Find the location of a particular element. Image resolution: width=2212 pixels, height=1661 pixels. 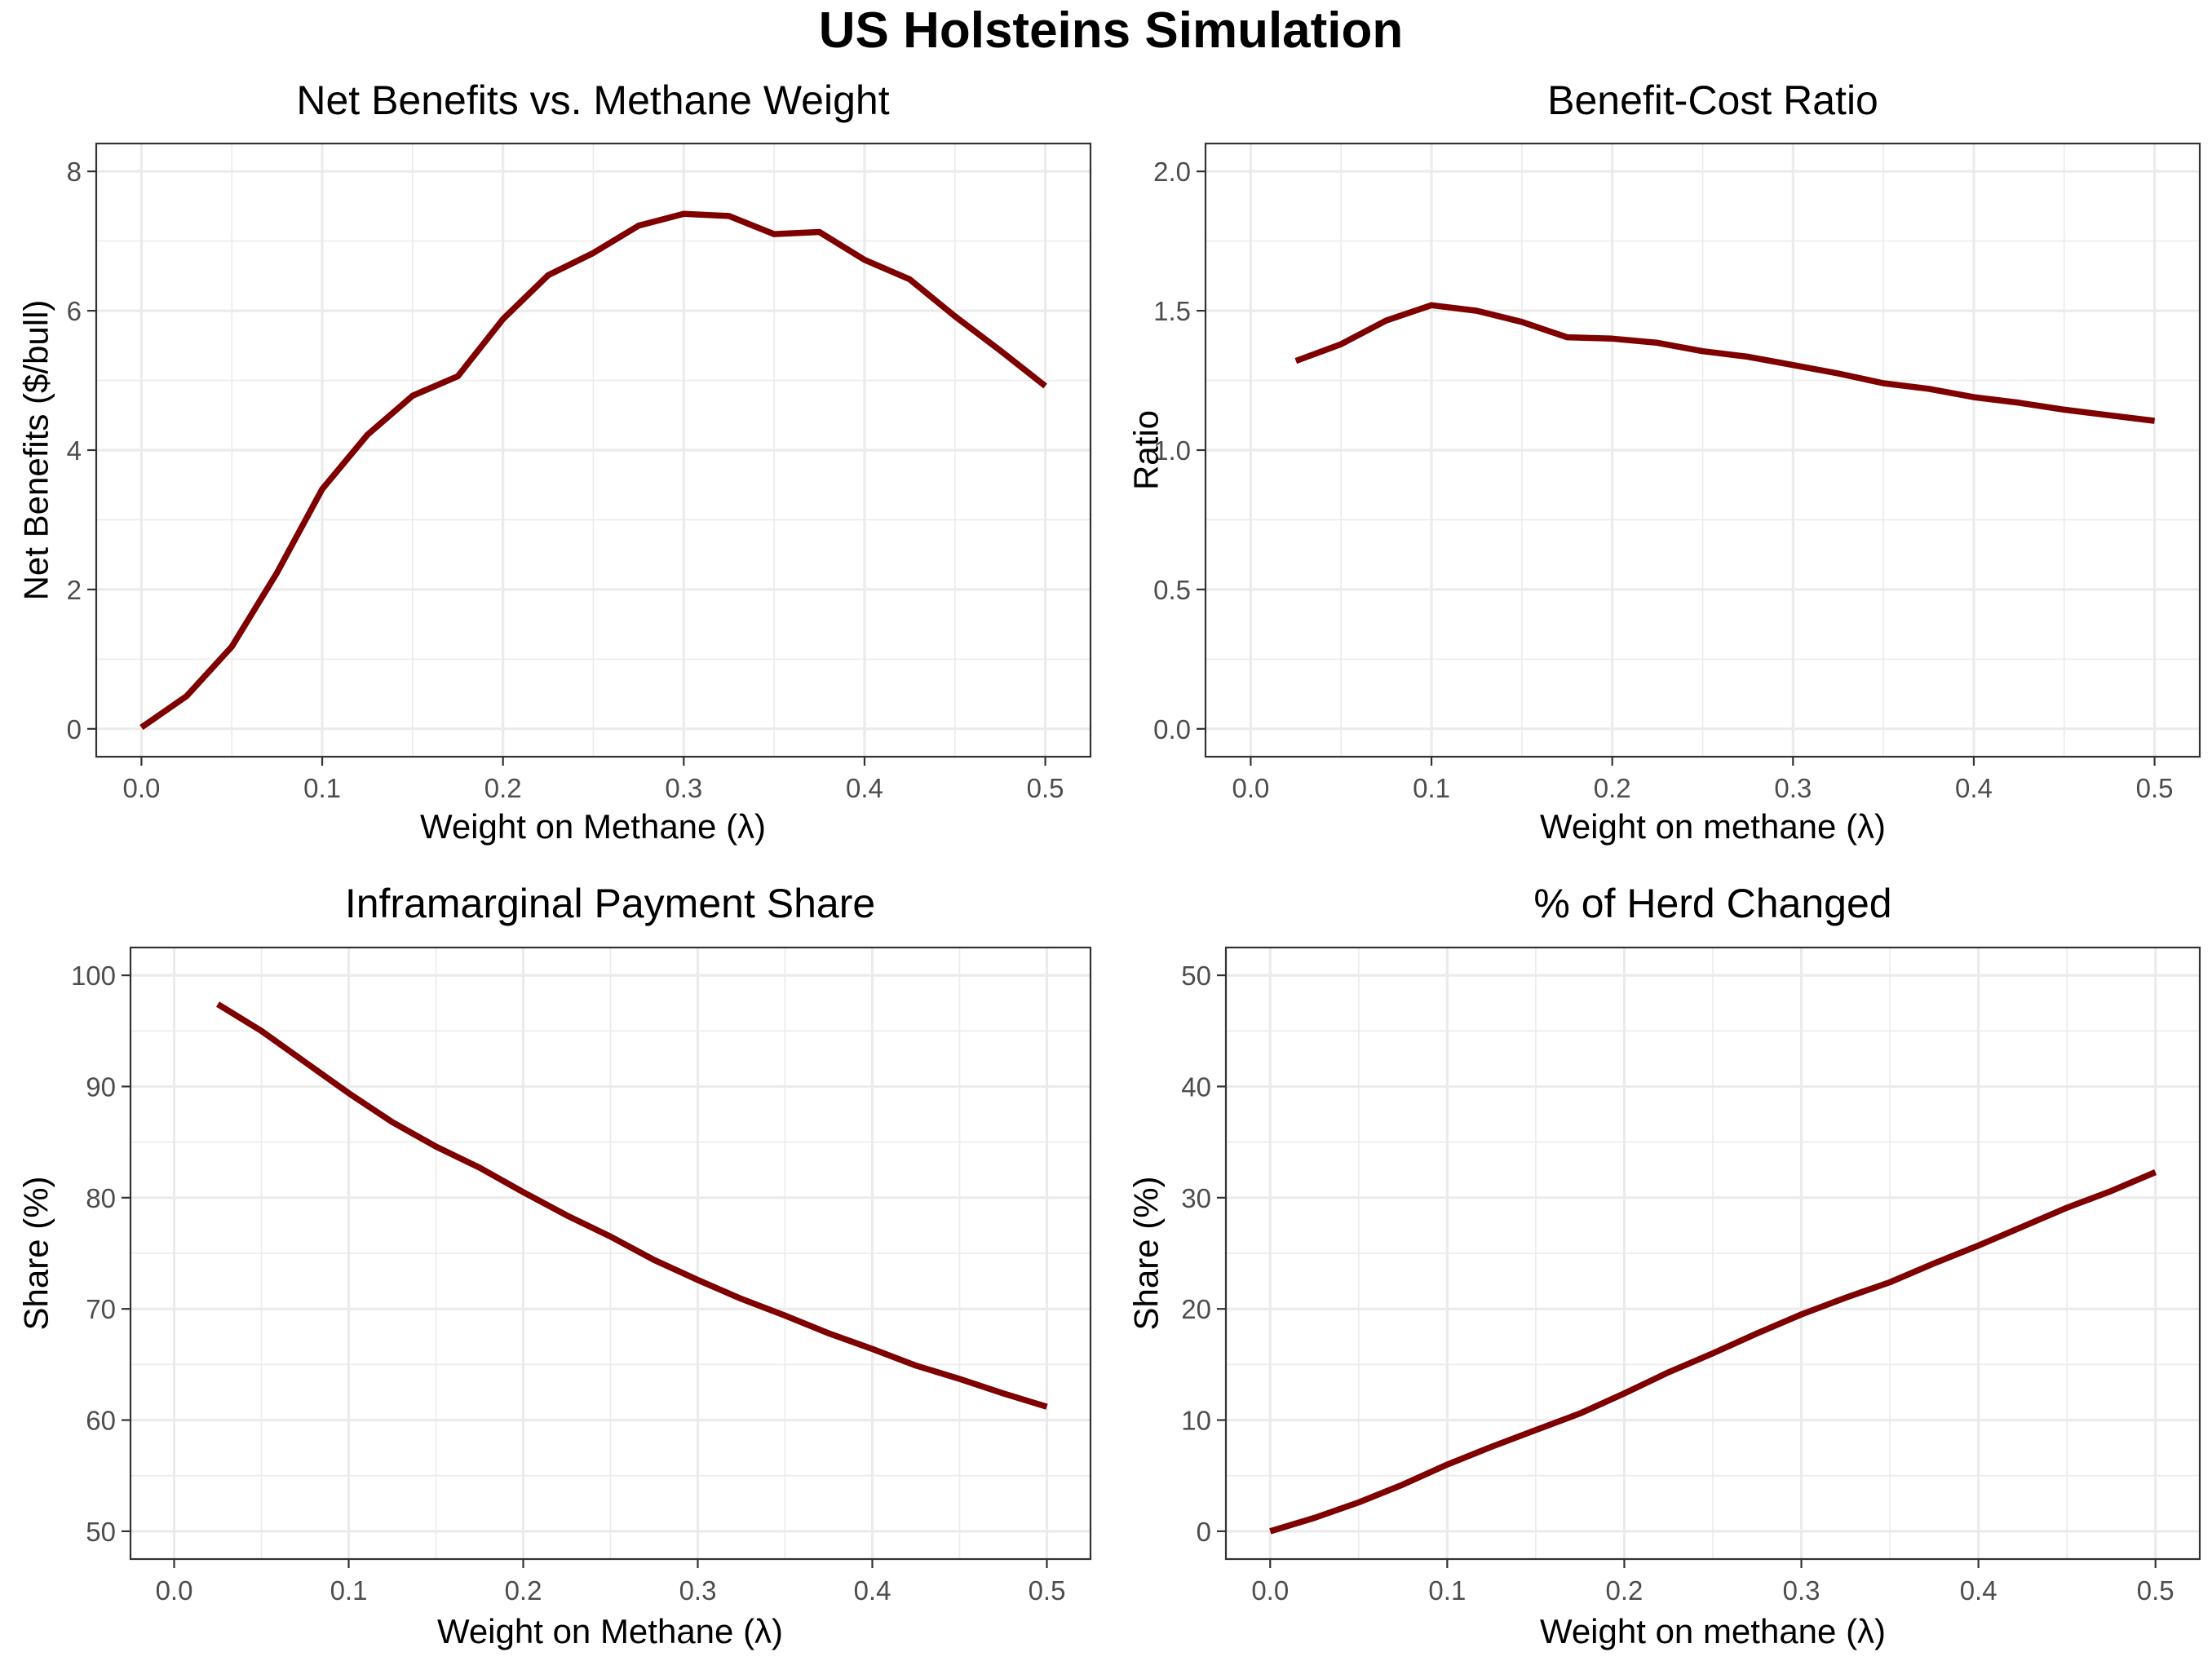

chart-title: Inframarginal Payment Share is located at coordinates (610, 903).